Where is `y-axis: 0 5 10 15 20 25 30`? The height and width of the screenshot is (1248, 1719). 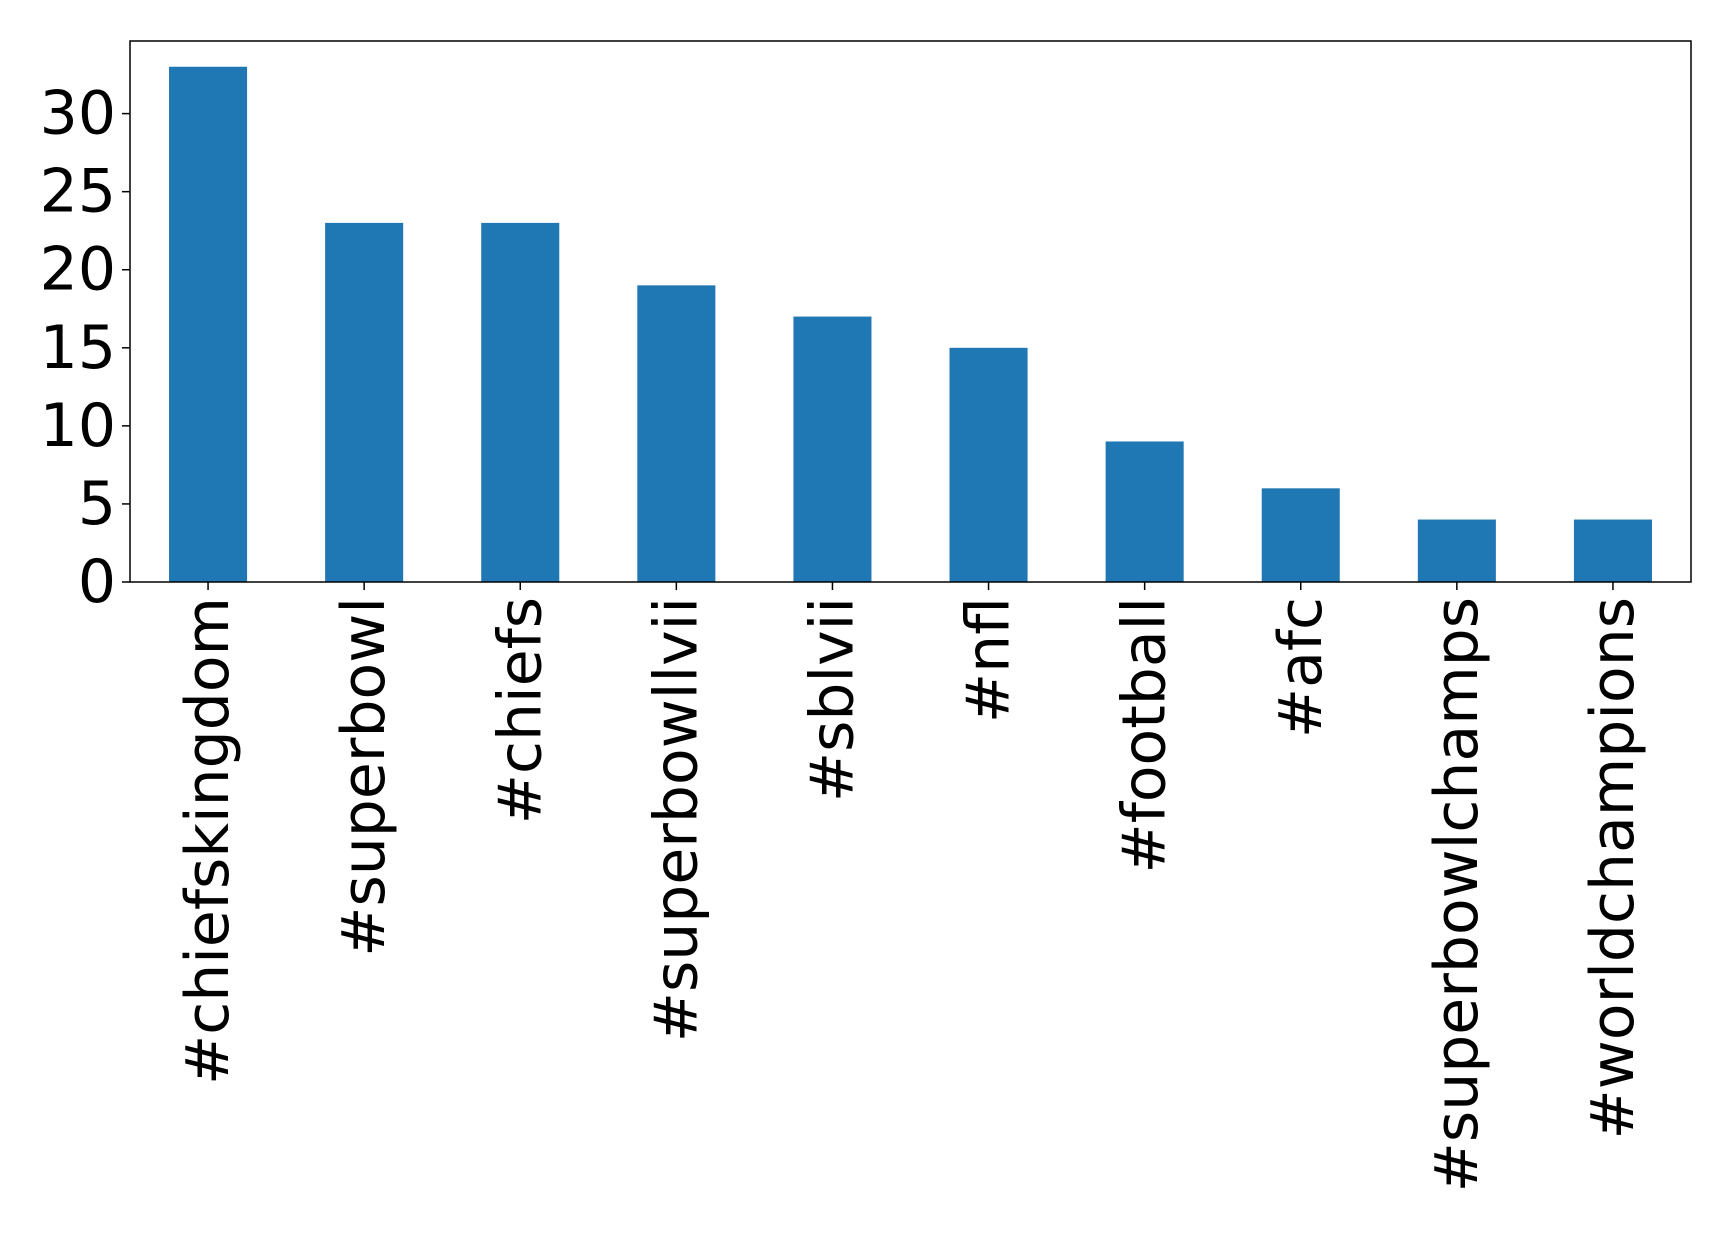 y-axis: 0 5 10 15 20 25 30 is located at coordinates (85, 348).